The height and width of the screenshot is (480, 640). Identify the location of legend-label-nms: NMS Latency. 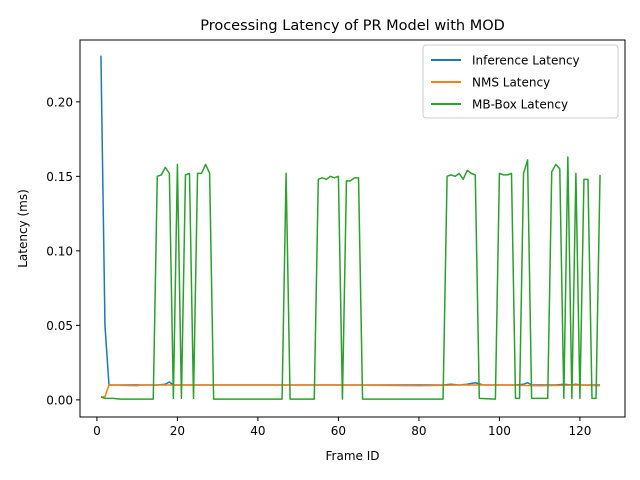
(511, 83).